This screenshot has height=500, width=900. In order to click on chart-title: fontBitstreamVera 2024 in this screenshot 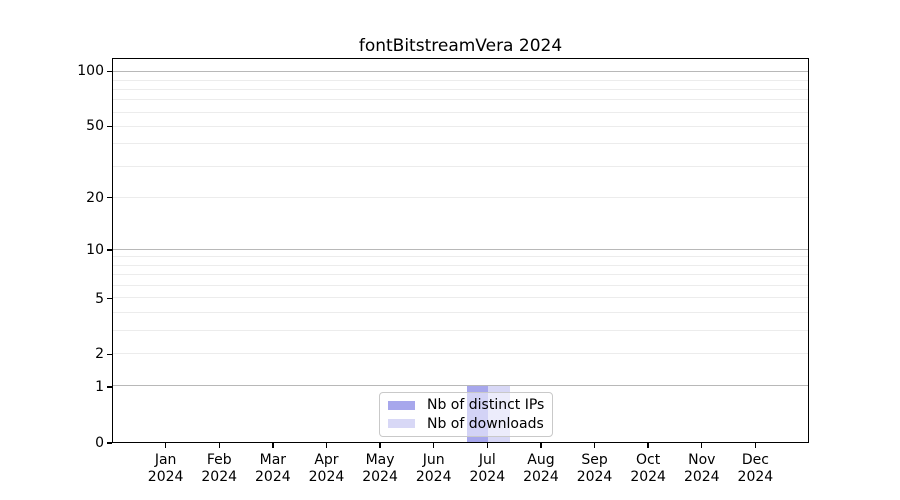, I will do `click(460, 46)`.